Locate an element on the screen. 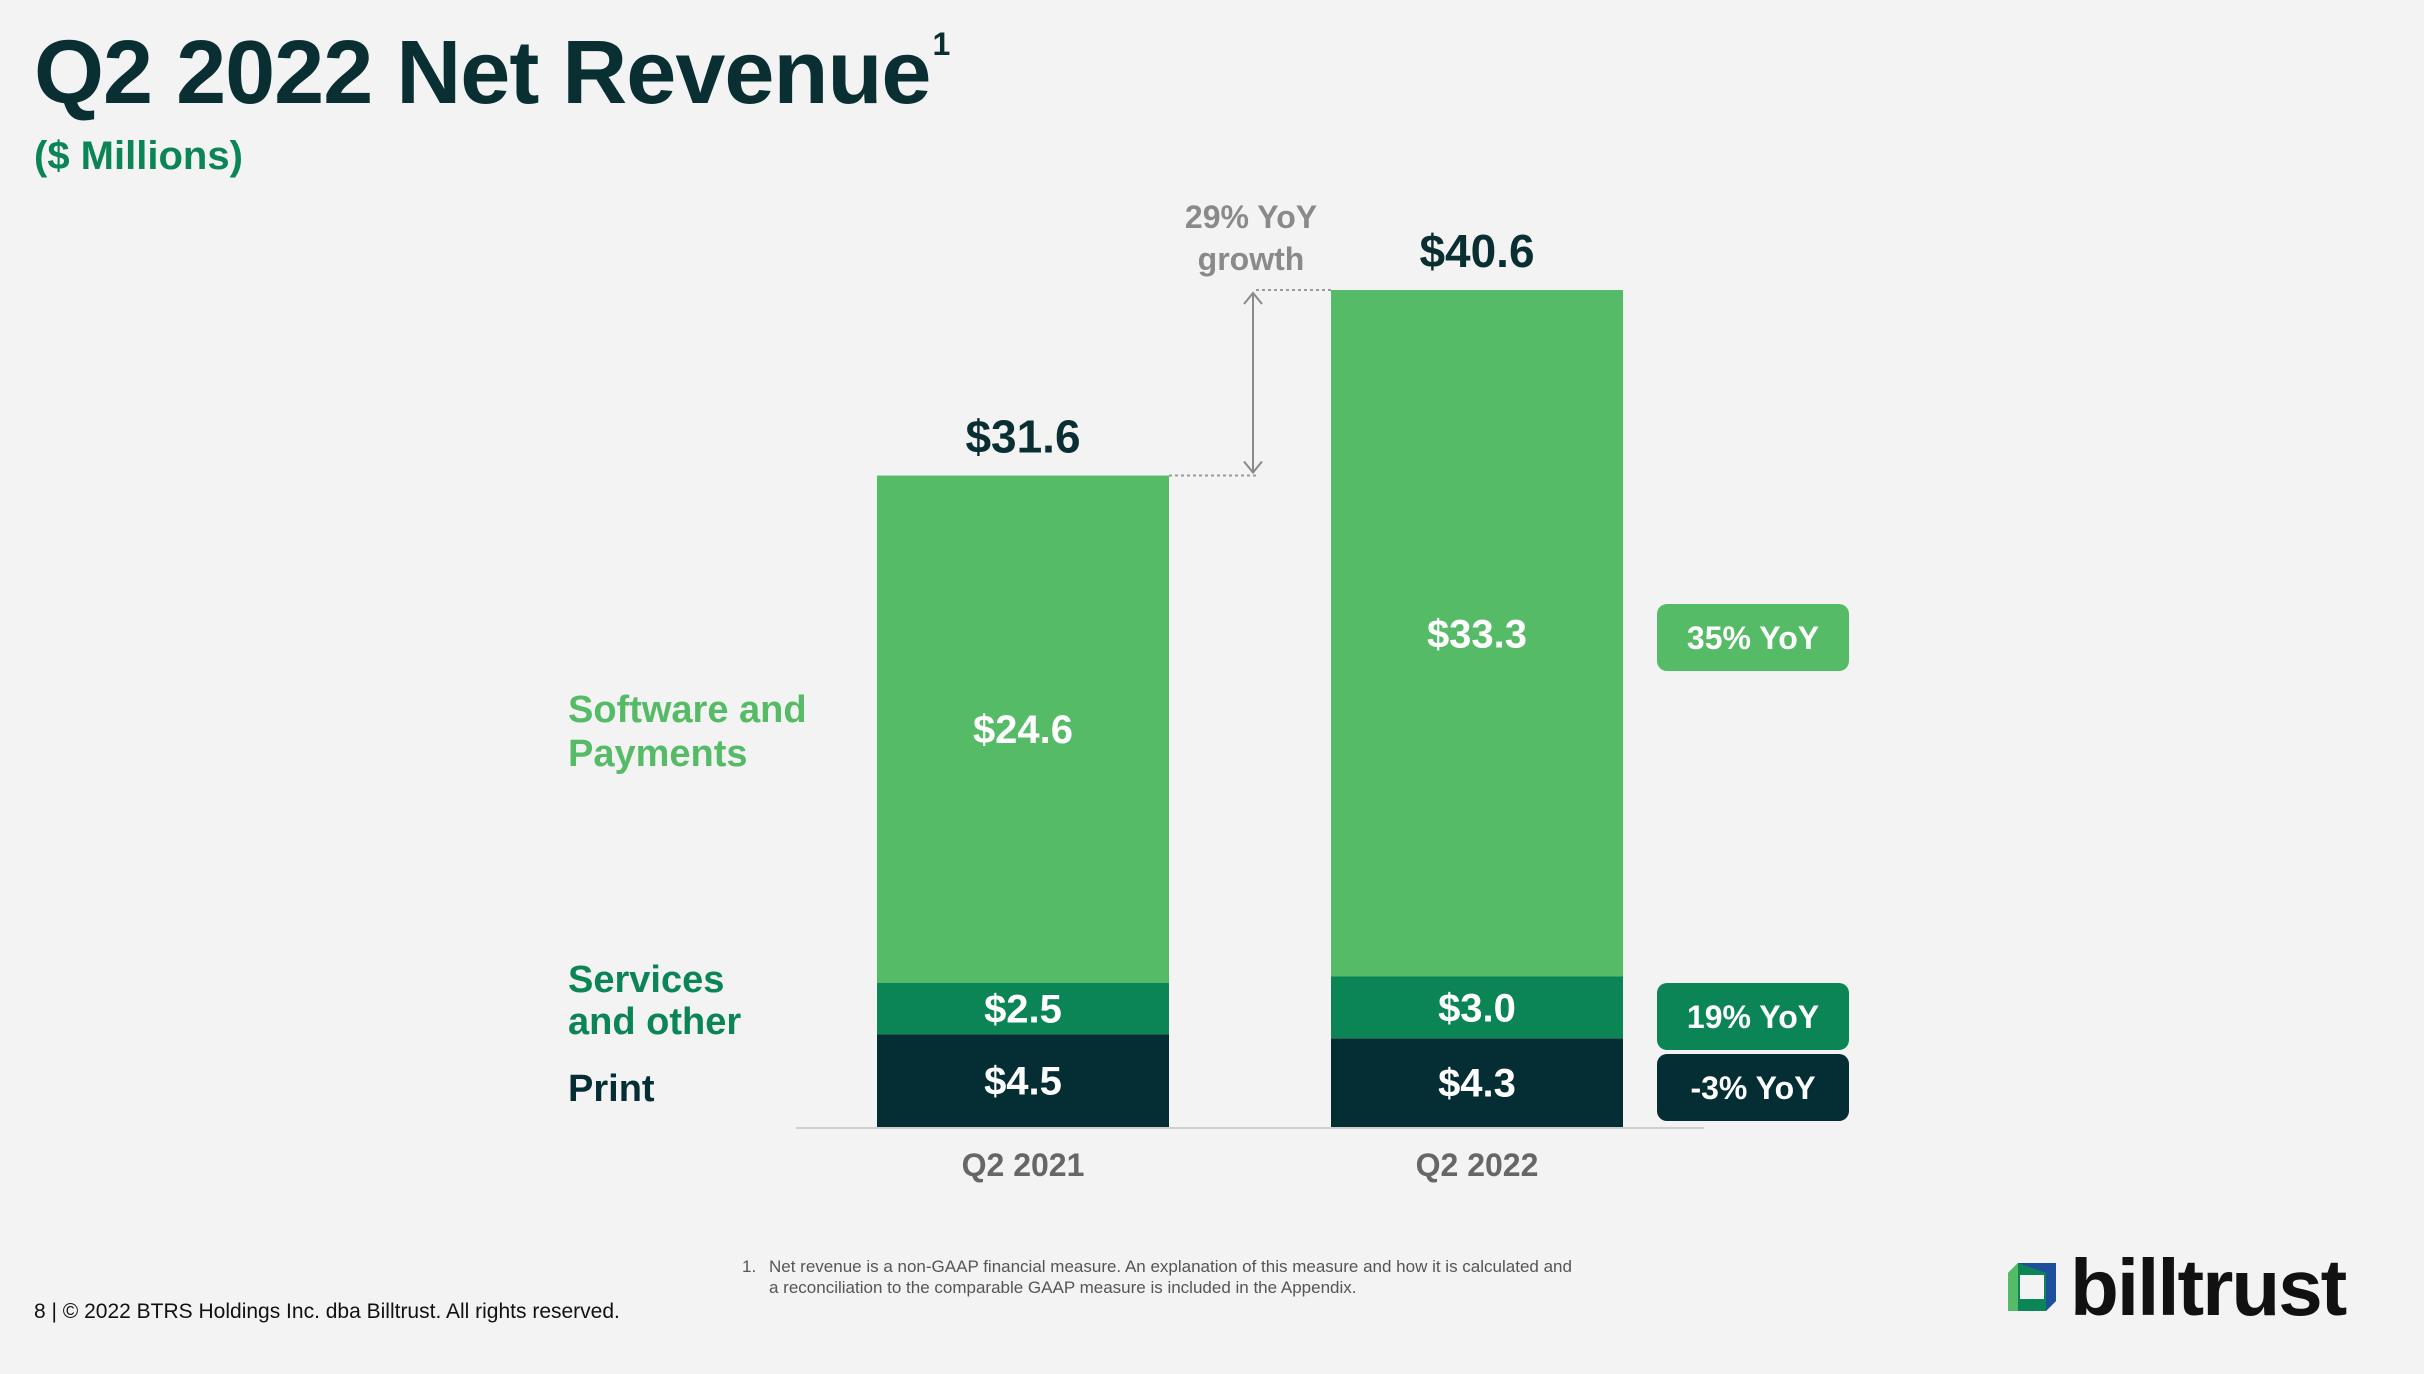  legend-label-software-and-payments: Payments is located at coordinates (658, 754).